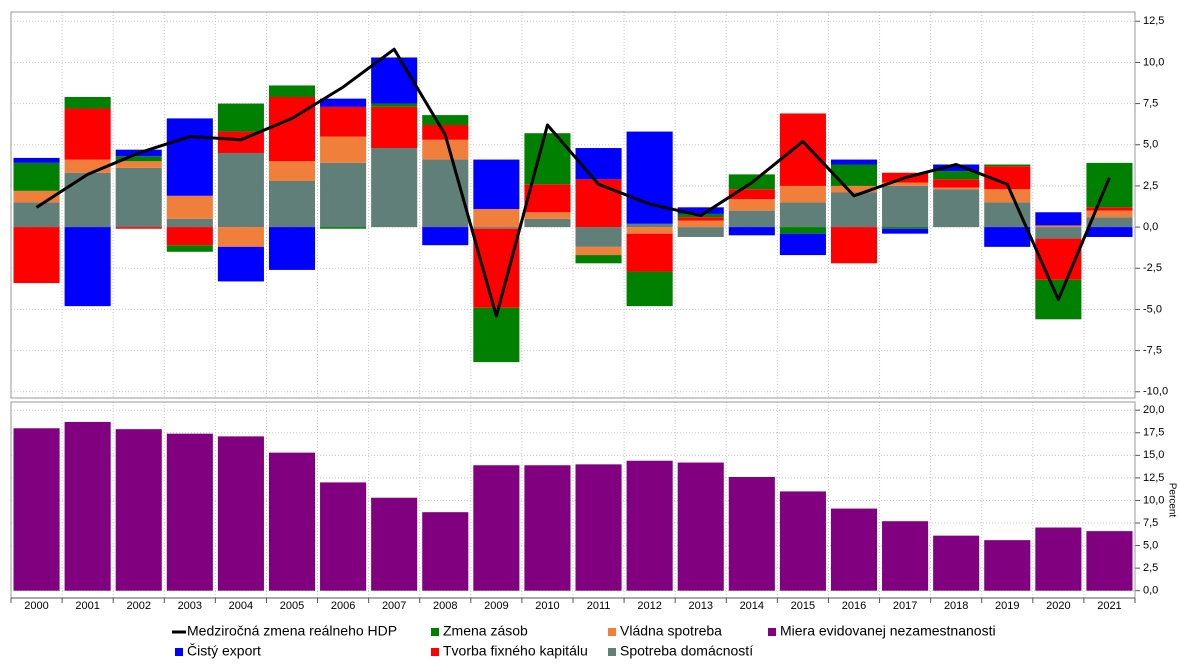  I want to click on legend-label: Tvorba fixného kapitálu, so click(515, 651).